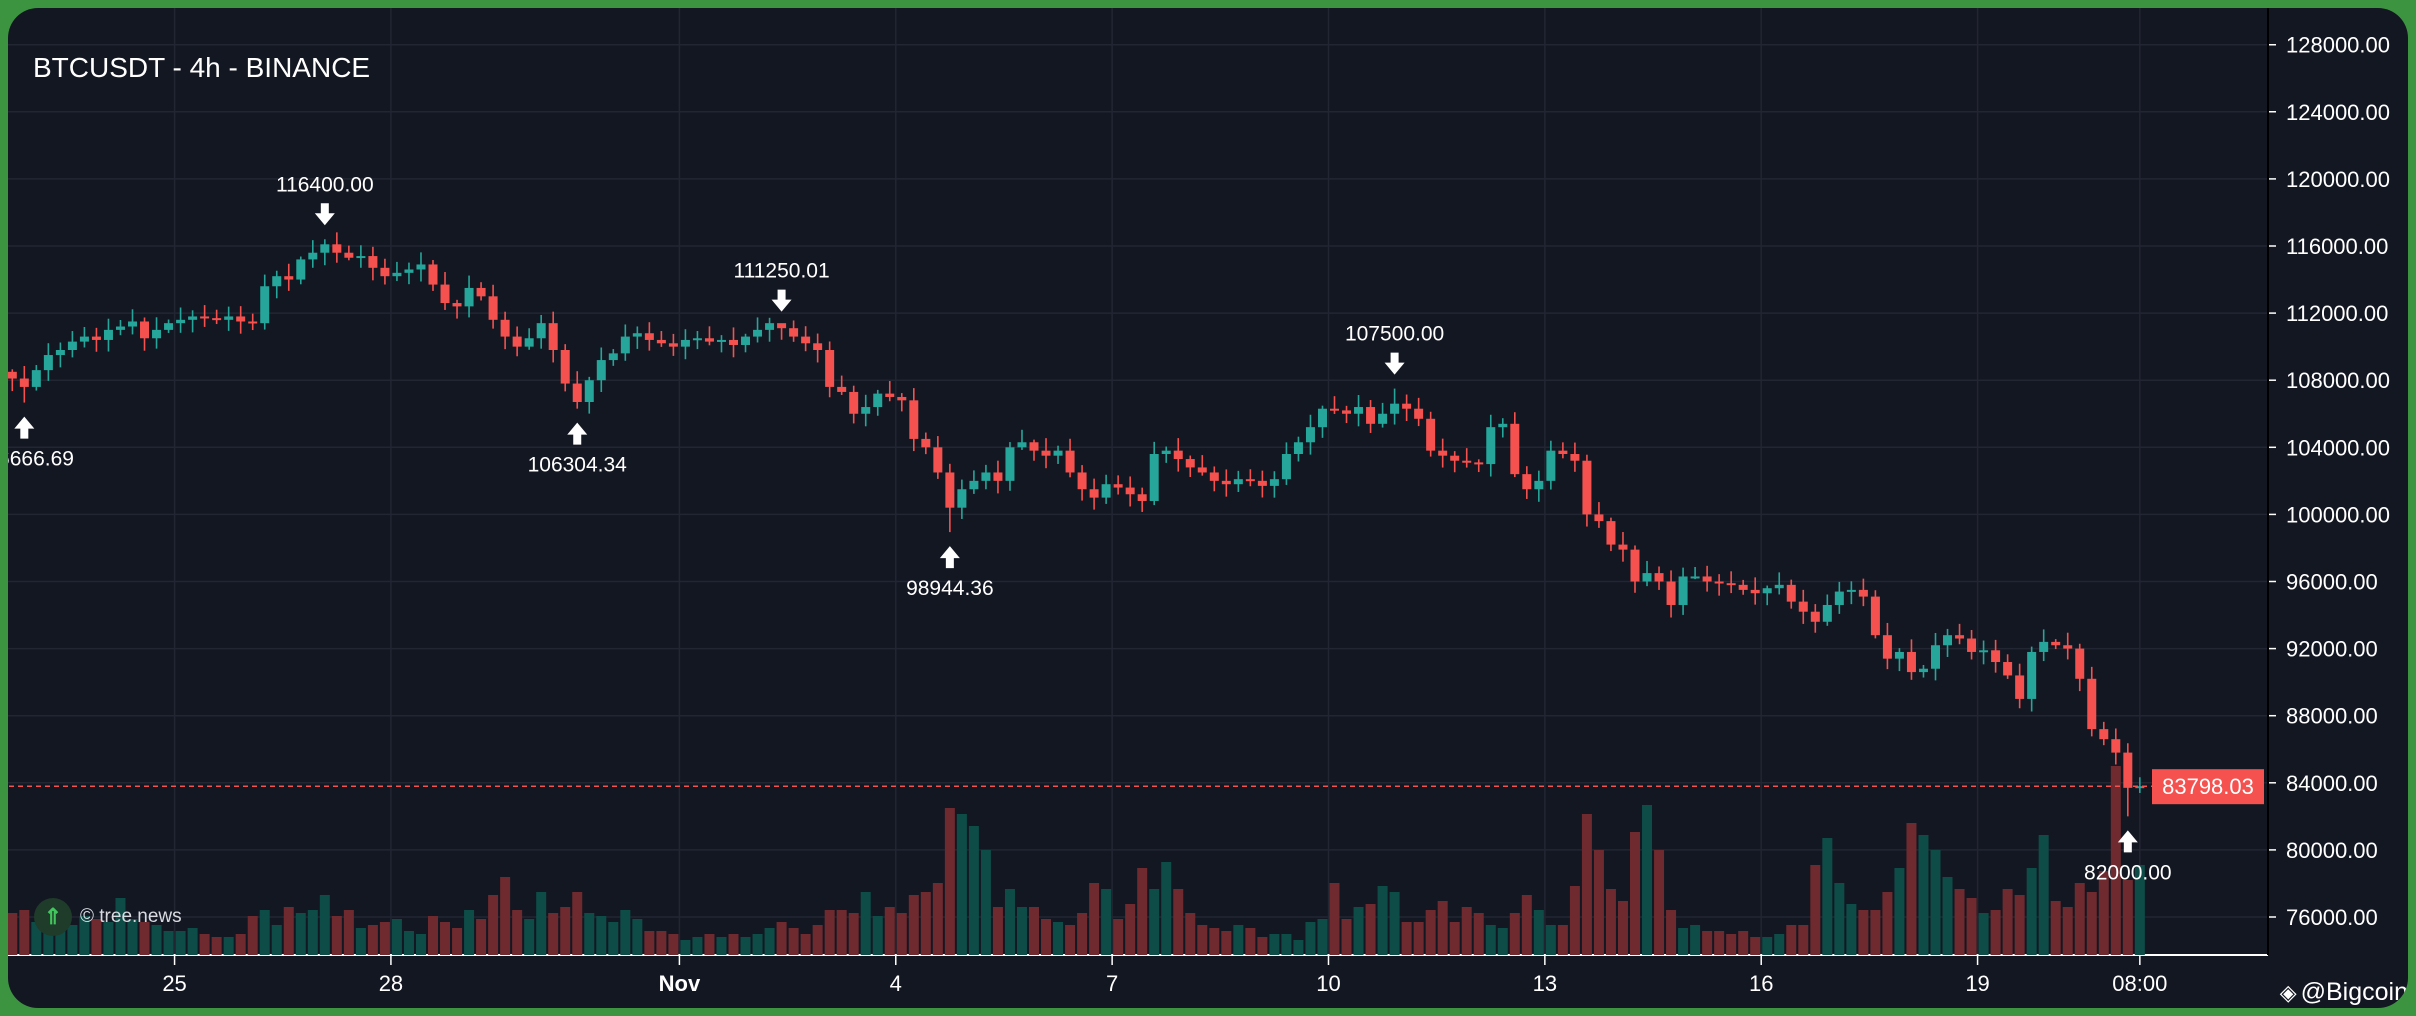 This screenshot has height=1016, width=2416. Describe the element at coordinates (2208, 787) in the screenshot. I see `last-price-badge` at that location.